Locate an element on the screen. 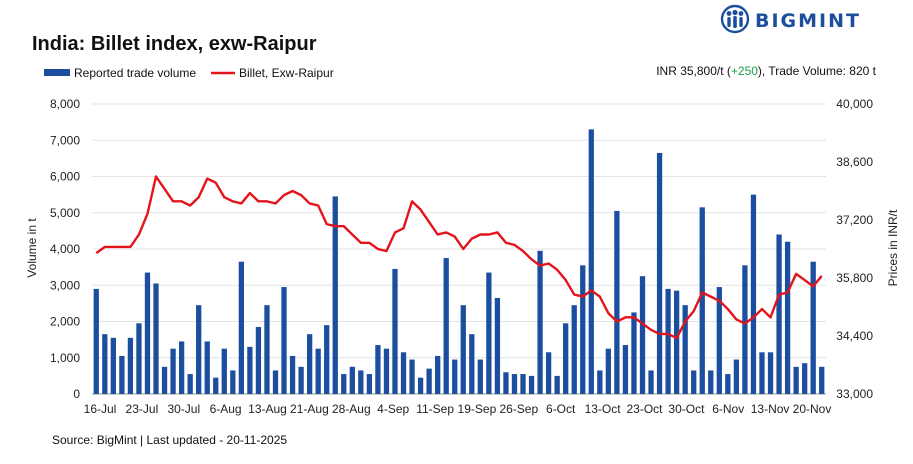 The height and width of the screenshot is (464, 913). chart-title: India: Billet index, exw-Raipur is located at coordinates (174, 44).